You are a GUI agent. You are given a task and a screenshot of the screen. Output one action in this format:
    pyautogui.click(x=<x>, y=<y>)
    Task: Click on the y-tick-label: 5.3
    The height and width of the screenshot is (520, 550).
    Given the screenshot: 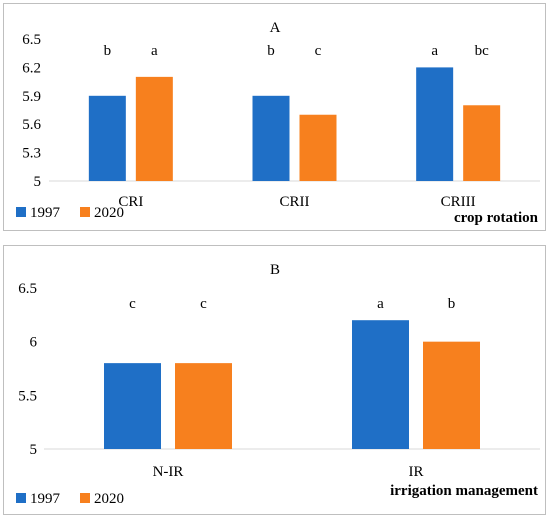 What is the action you would take?
    pyautogui.click(x=31, y=154)
    